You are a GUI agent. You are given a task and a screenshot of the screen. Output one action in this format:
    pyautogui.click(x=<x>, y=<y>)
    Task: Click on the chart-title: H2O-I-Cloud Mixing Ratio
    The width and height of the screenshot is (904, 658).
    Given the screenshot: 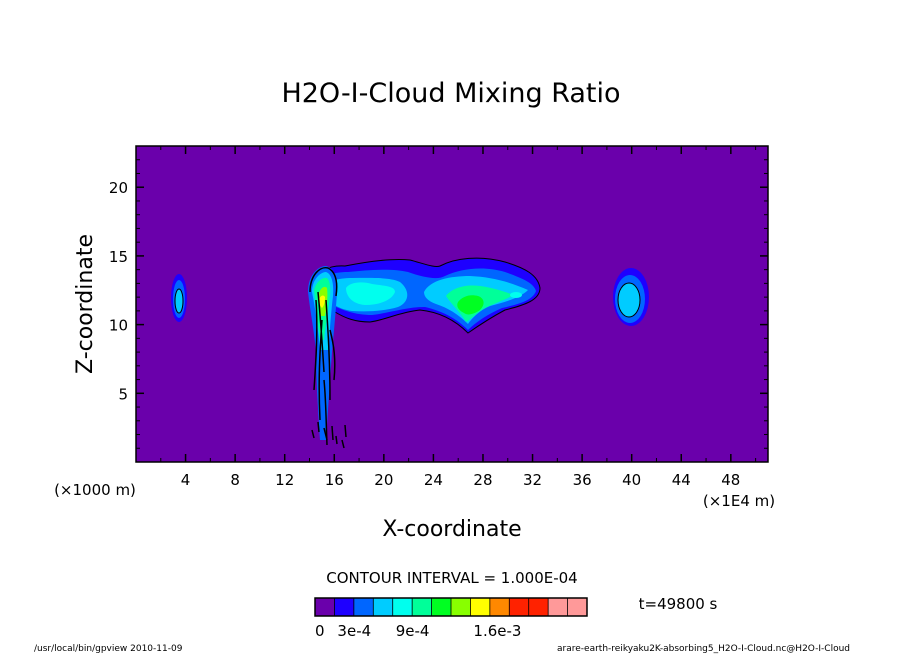 What is the action you would take?
    pyautogui.click(x=450, y=93)
    